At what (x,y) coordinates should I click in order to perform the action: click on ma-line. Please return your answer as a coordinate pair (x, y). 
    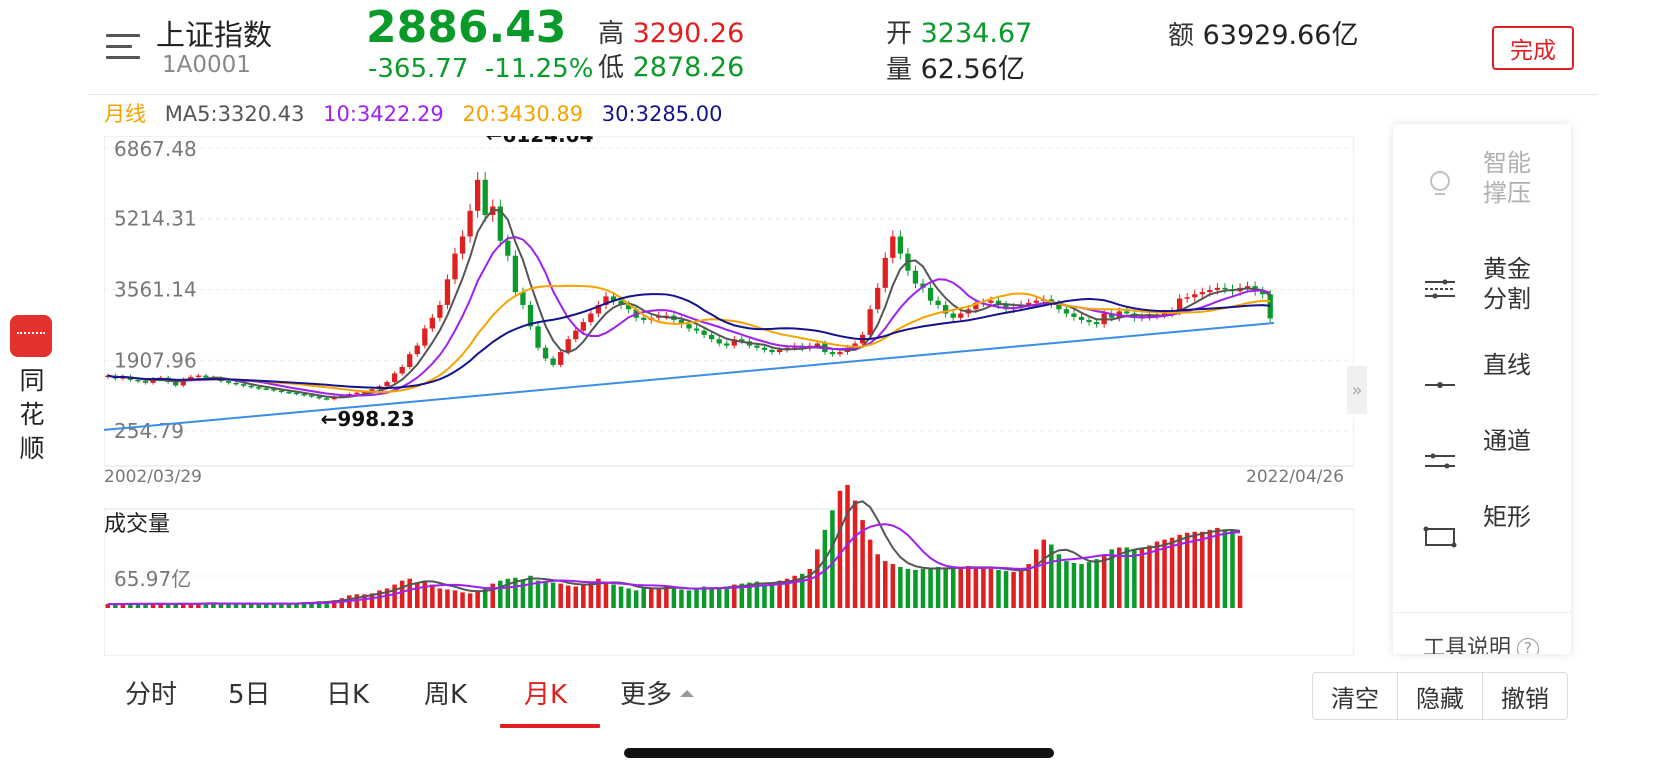
    Looking at the image, I should click on (689, 338).